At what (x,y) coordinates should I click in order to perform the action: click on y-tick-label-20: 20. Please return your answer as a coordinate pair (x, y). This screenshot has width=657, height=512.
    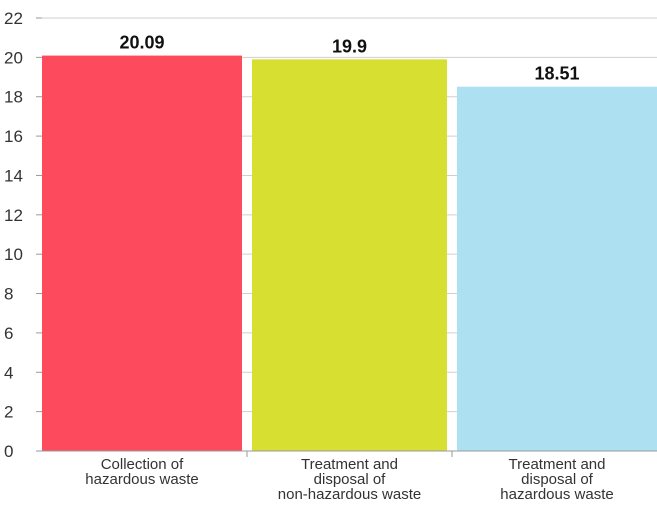
    Looking at the image, I should click on (13, 57).